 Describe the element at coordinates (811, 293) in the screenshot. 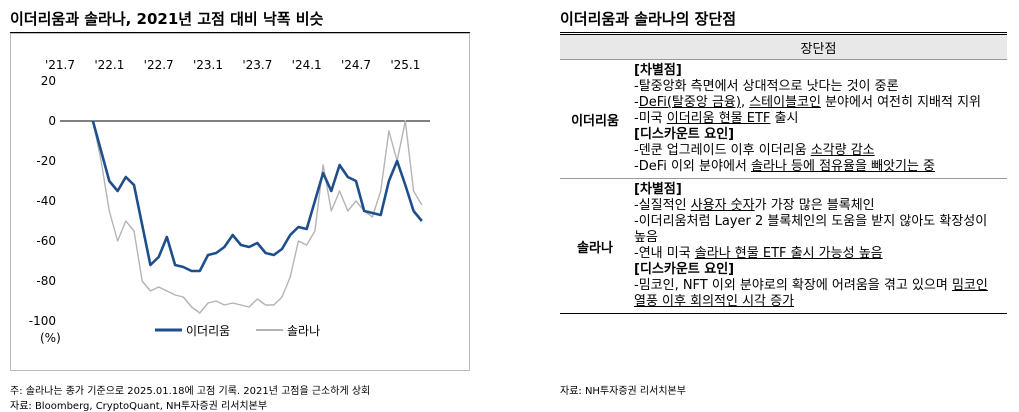

I see `underlined-text: 밈코인 열풍 이후 회의적인 시각 증가` at that location.